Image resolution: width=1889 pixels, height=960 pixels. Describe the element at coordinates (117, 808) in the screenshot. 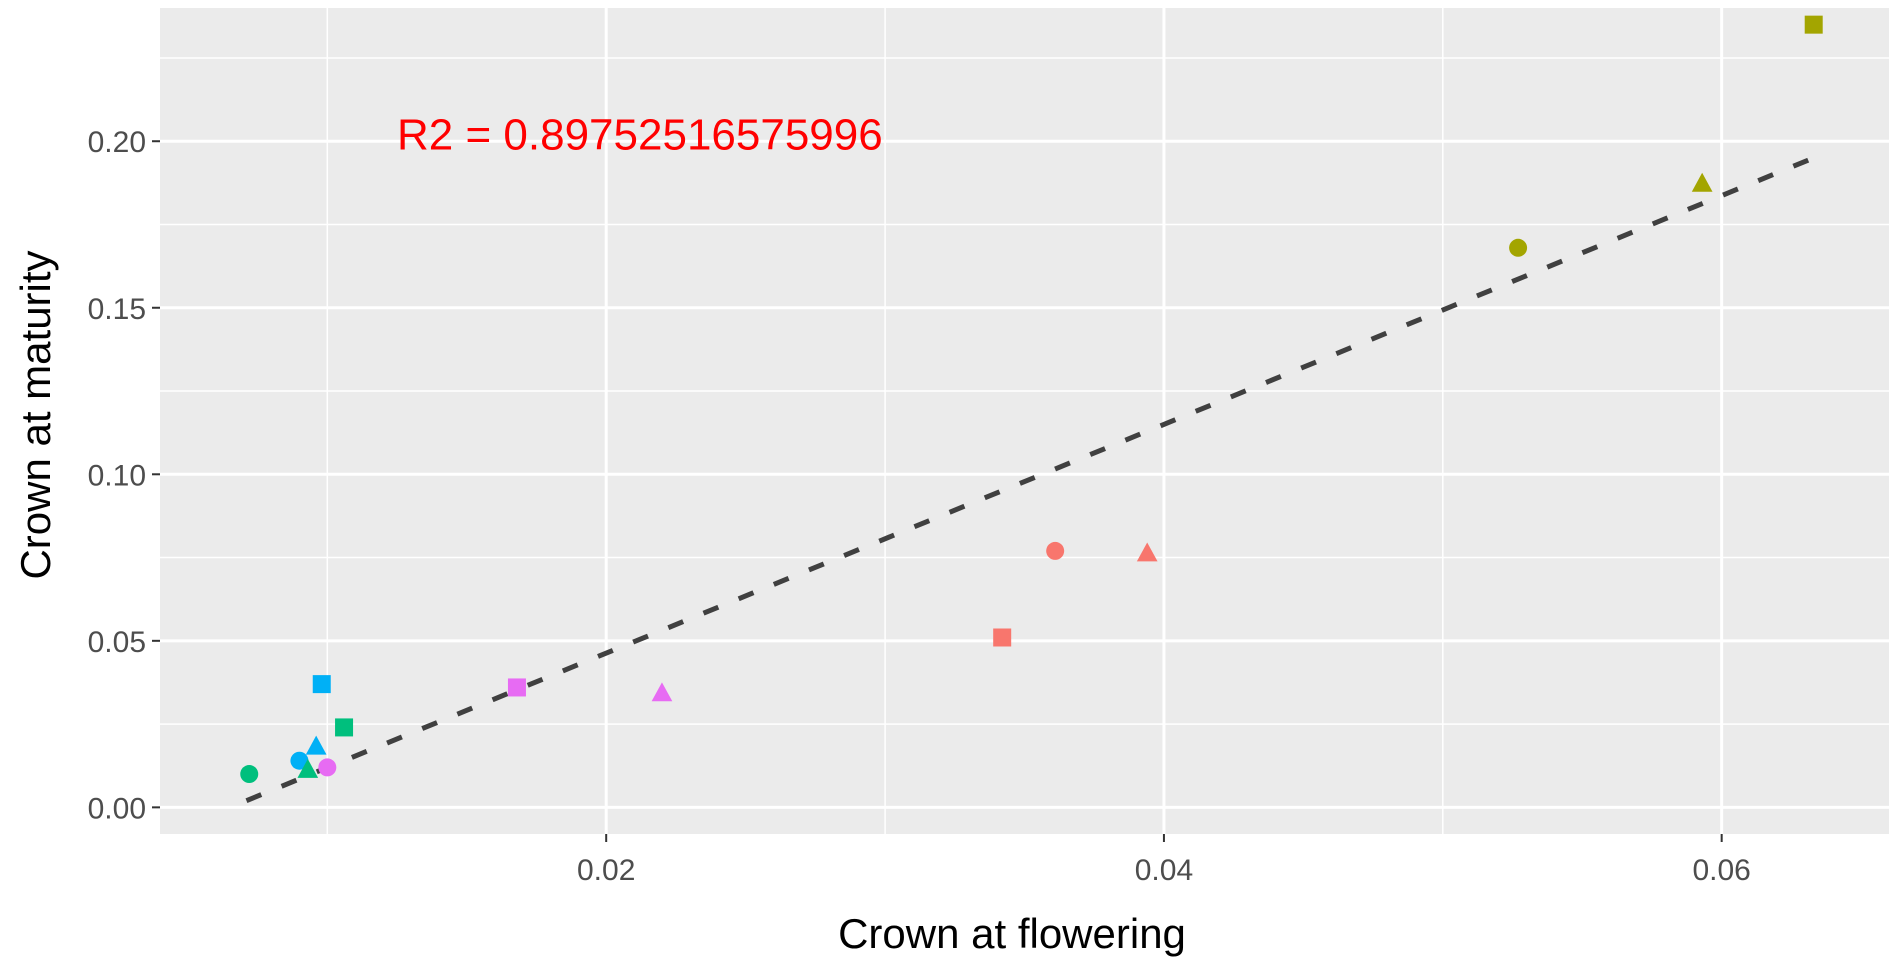

I see `y-tick-label: 0.00` at that location.